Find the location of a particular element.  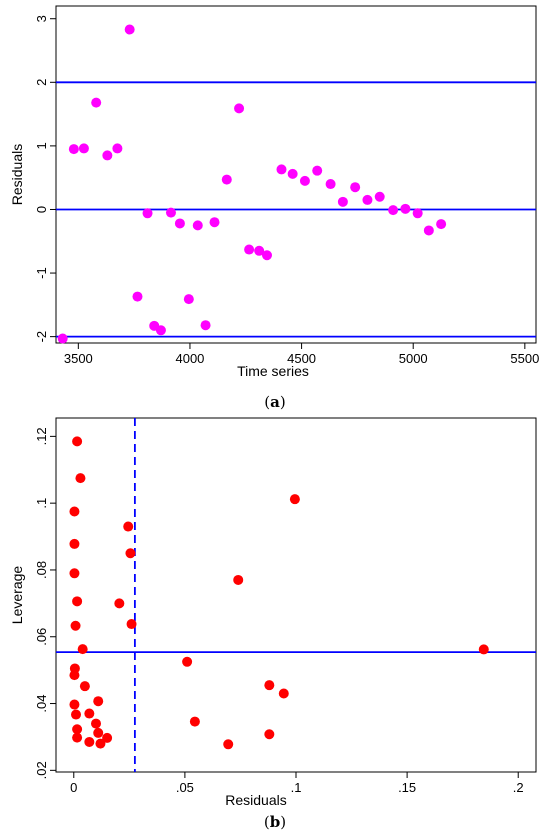

x-tick-label: 5000 is located at coordinates (413, 358).